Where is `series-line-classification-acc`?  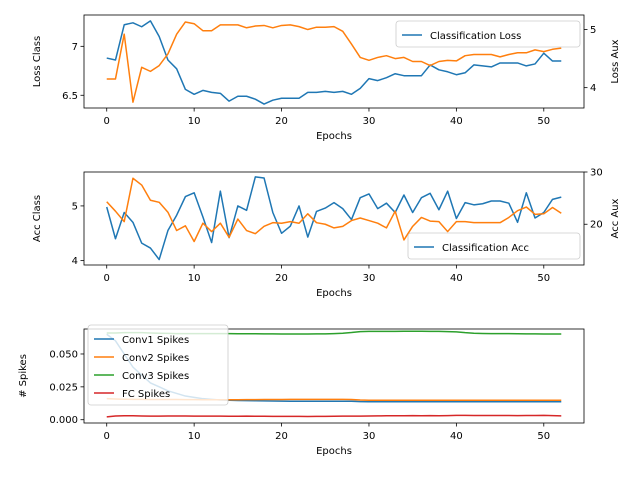 series-line-classification-acc is located at coordinates (334, 218).